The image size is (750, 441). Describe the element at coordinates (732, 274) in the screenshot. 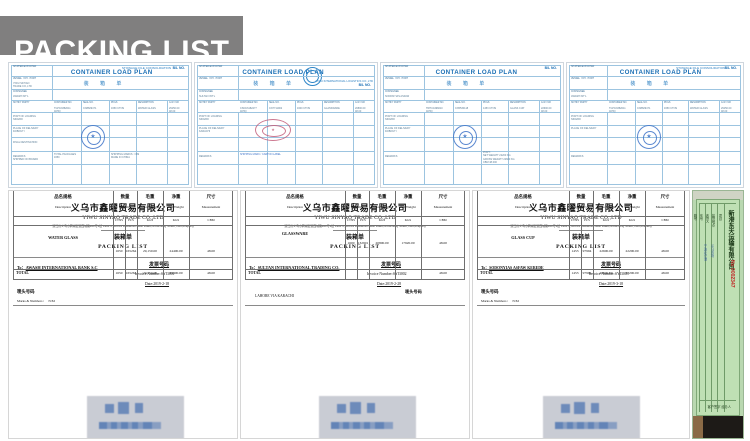

I see `waybill-serial: No 0002347` at that location.